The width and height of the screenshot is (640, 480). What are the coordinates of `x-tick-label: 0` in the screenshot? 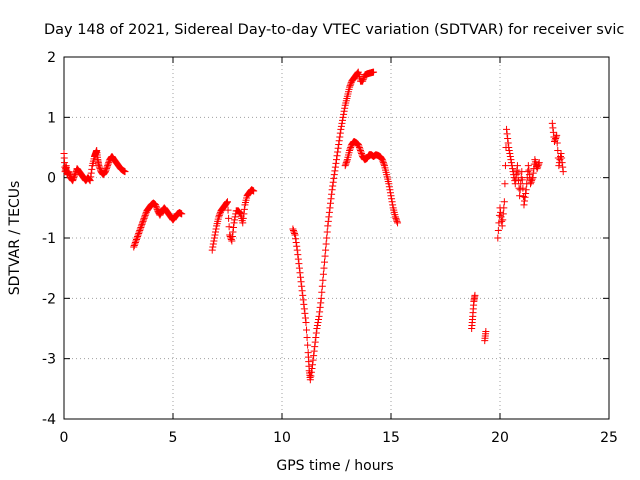 It's located at (64, 438).